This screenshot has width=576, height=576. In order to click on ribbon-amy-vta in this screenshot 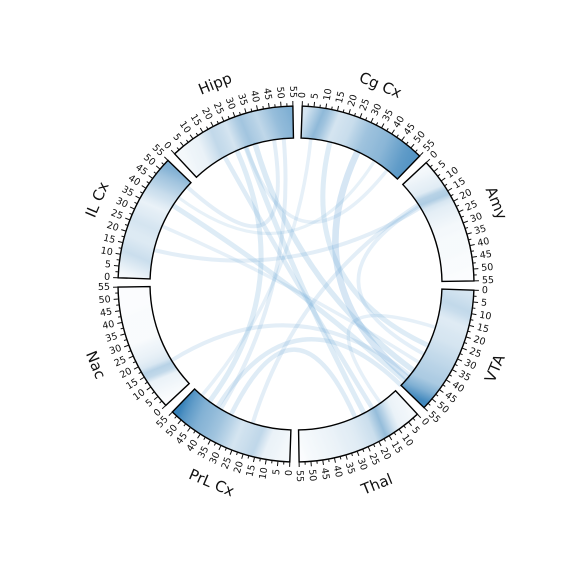, I will do `click(391, 280)`.